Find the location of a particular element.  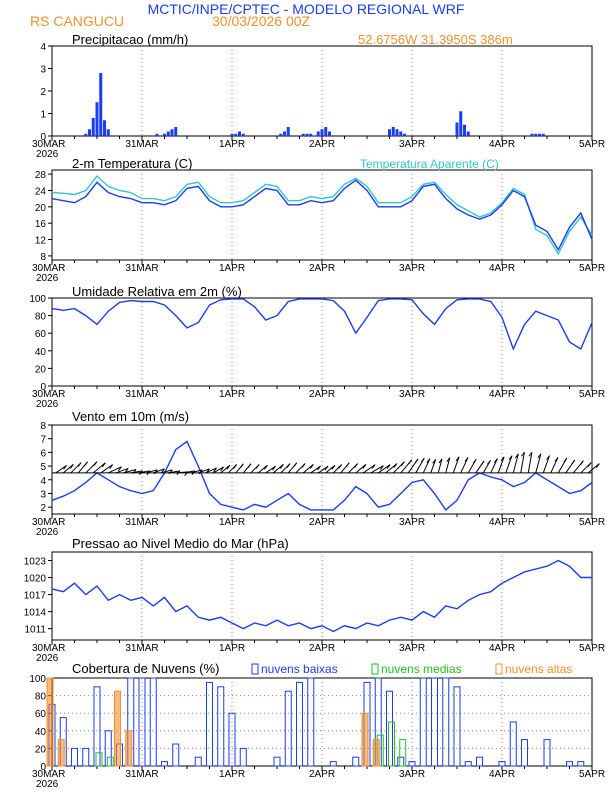

y-tick-label: 40 is located at coordinates (41, 732).